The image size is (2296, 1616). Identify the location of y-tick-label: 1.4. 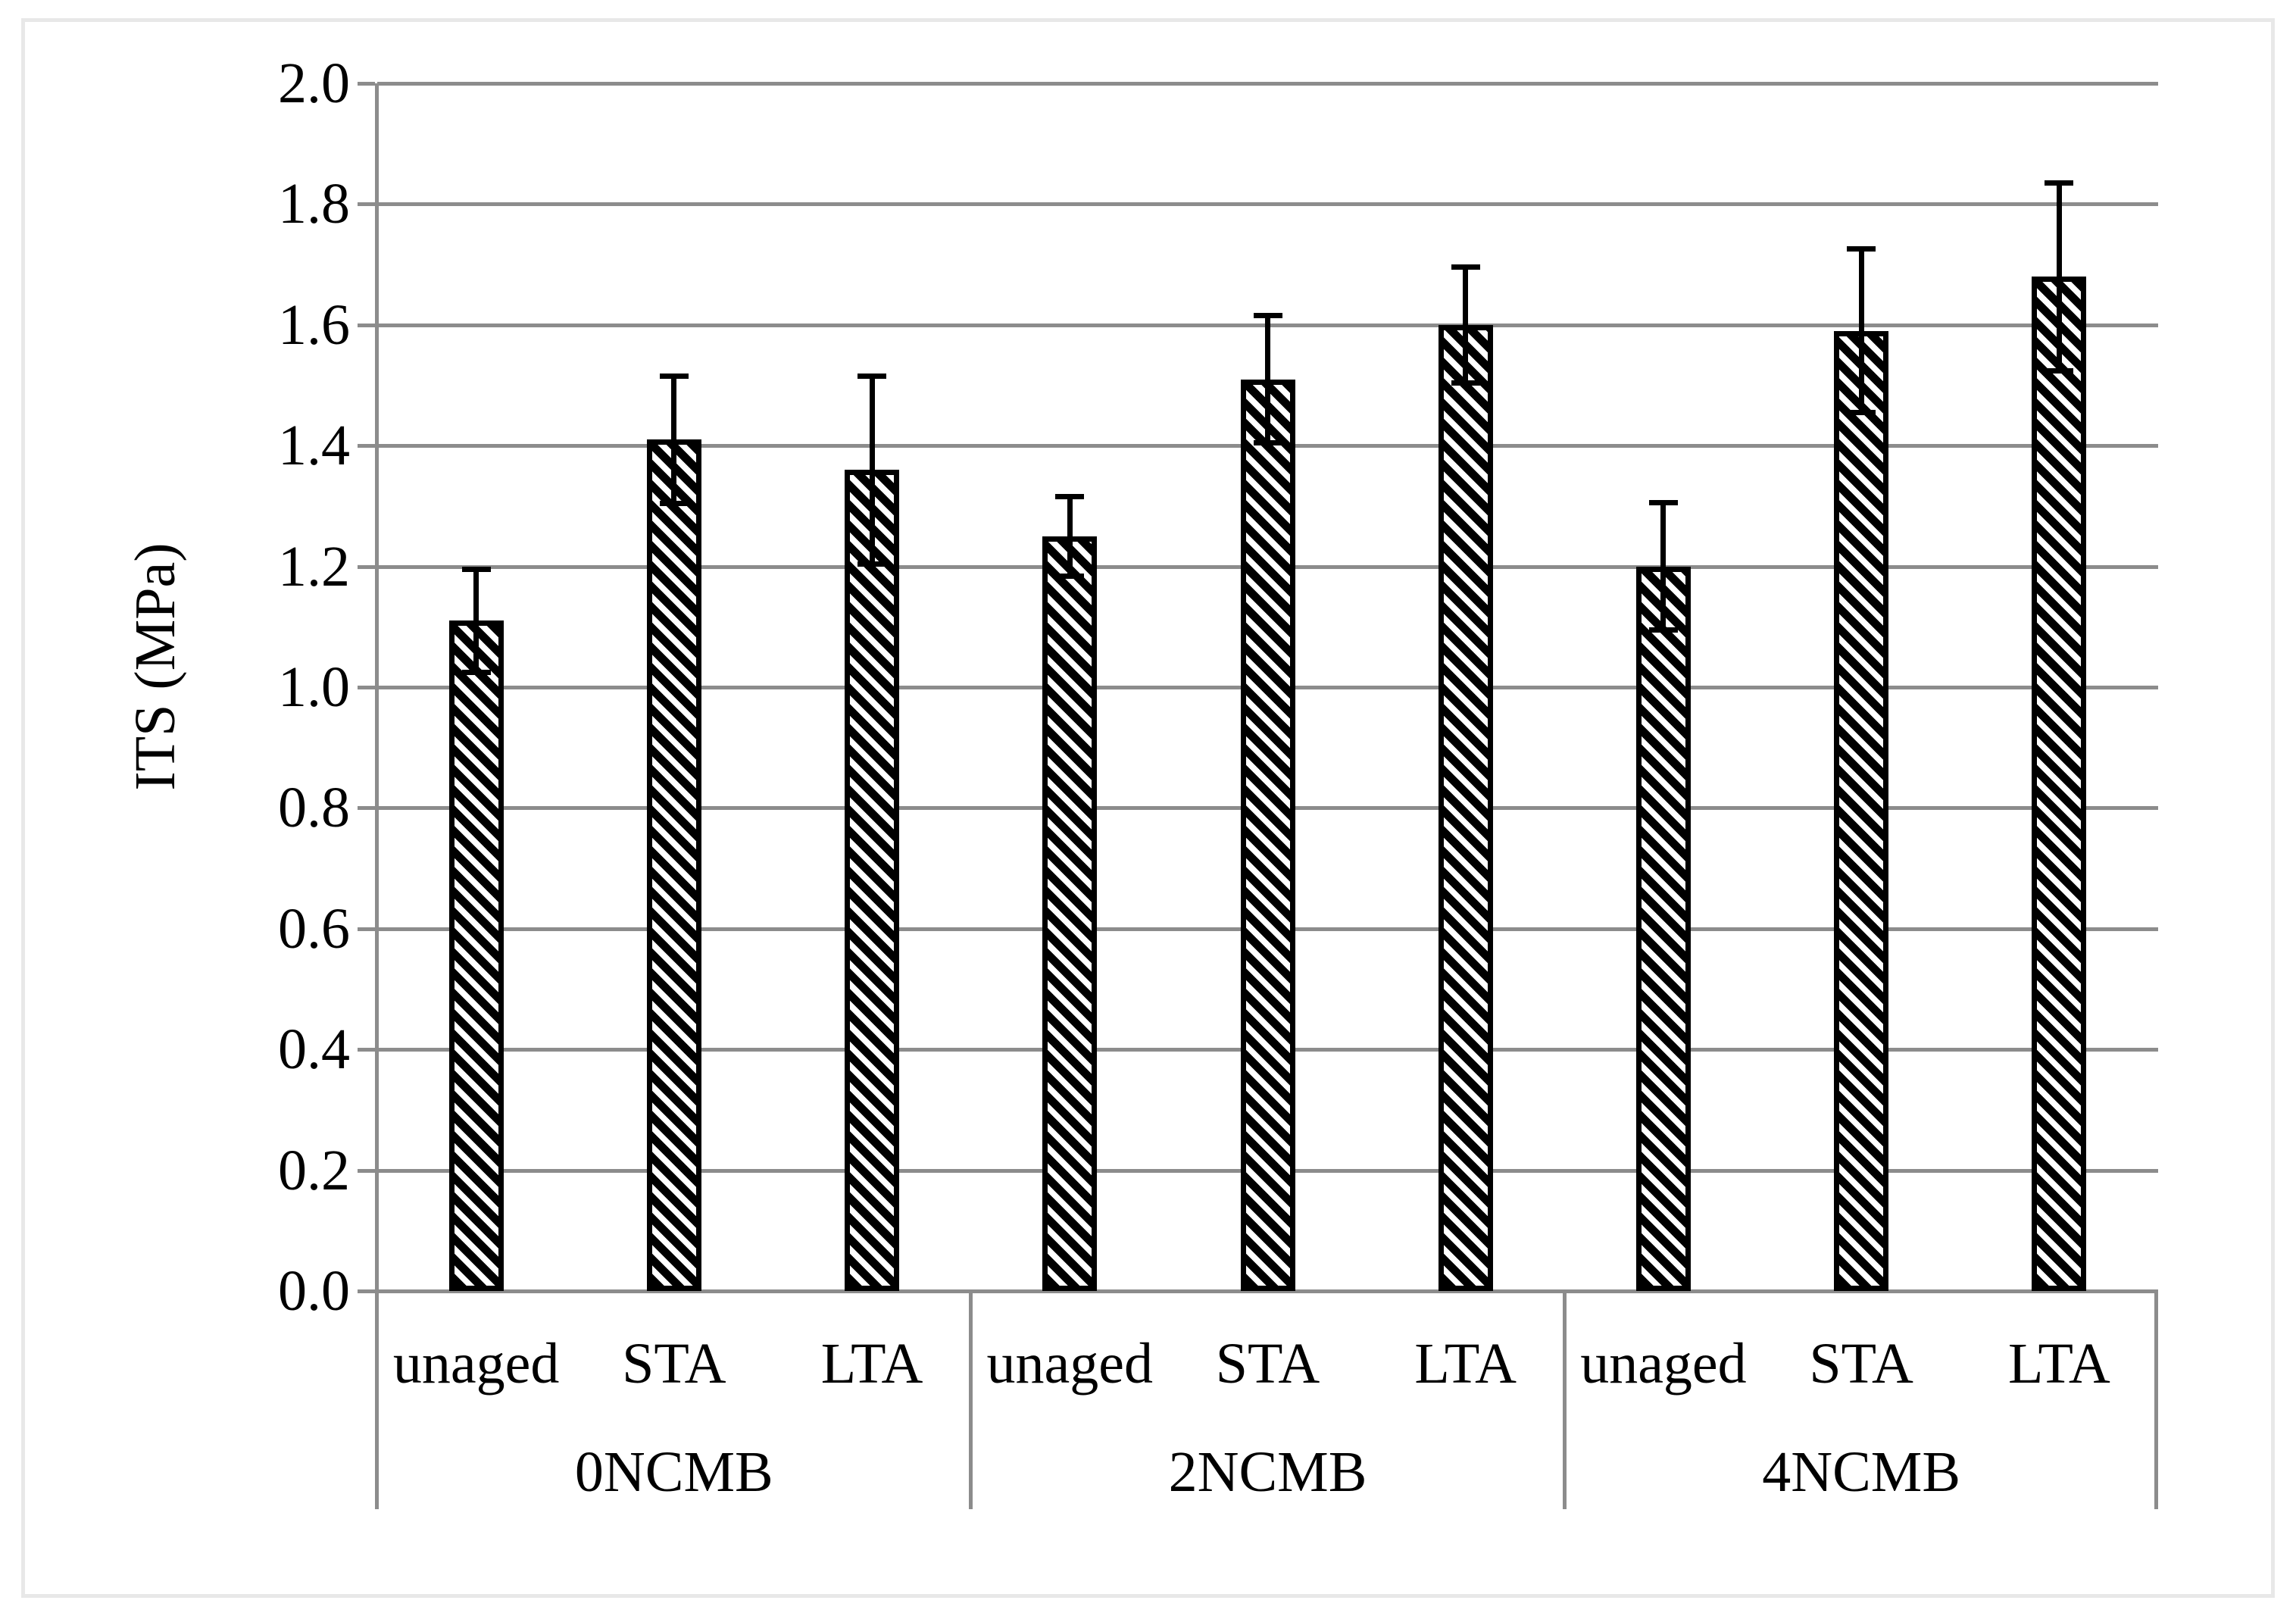
(314, 446).